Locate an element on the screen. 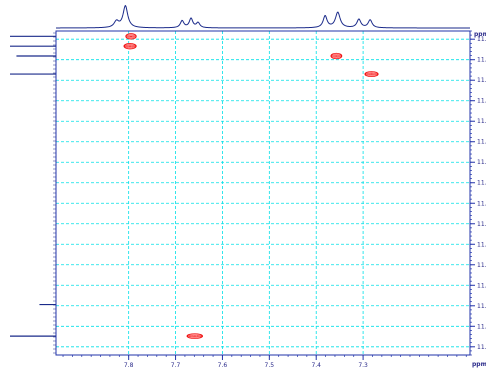 The image size is (486, 368). x-axis: 7.8 7.7 7.6 7.5 7.4 7.3 is located at coordinates (264, 361).